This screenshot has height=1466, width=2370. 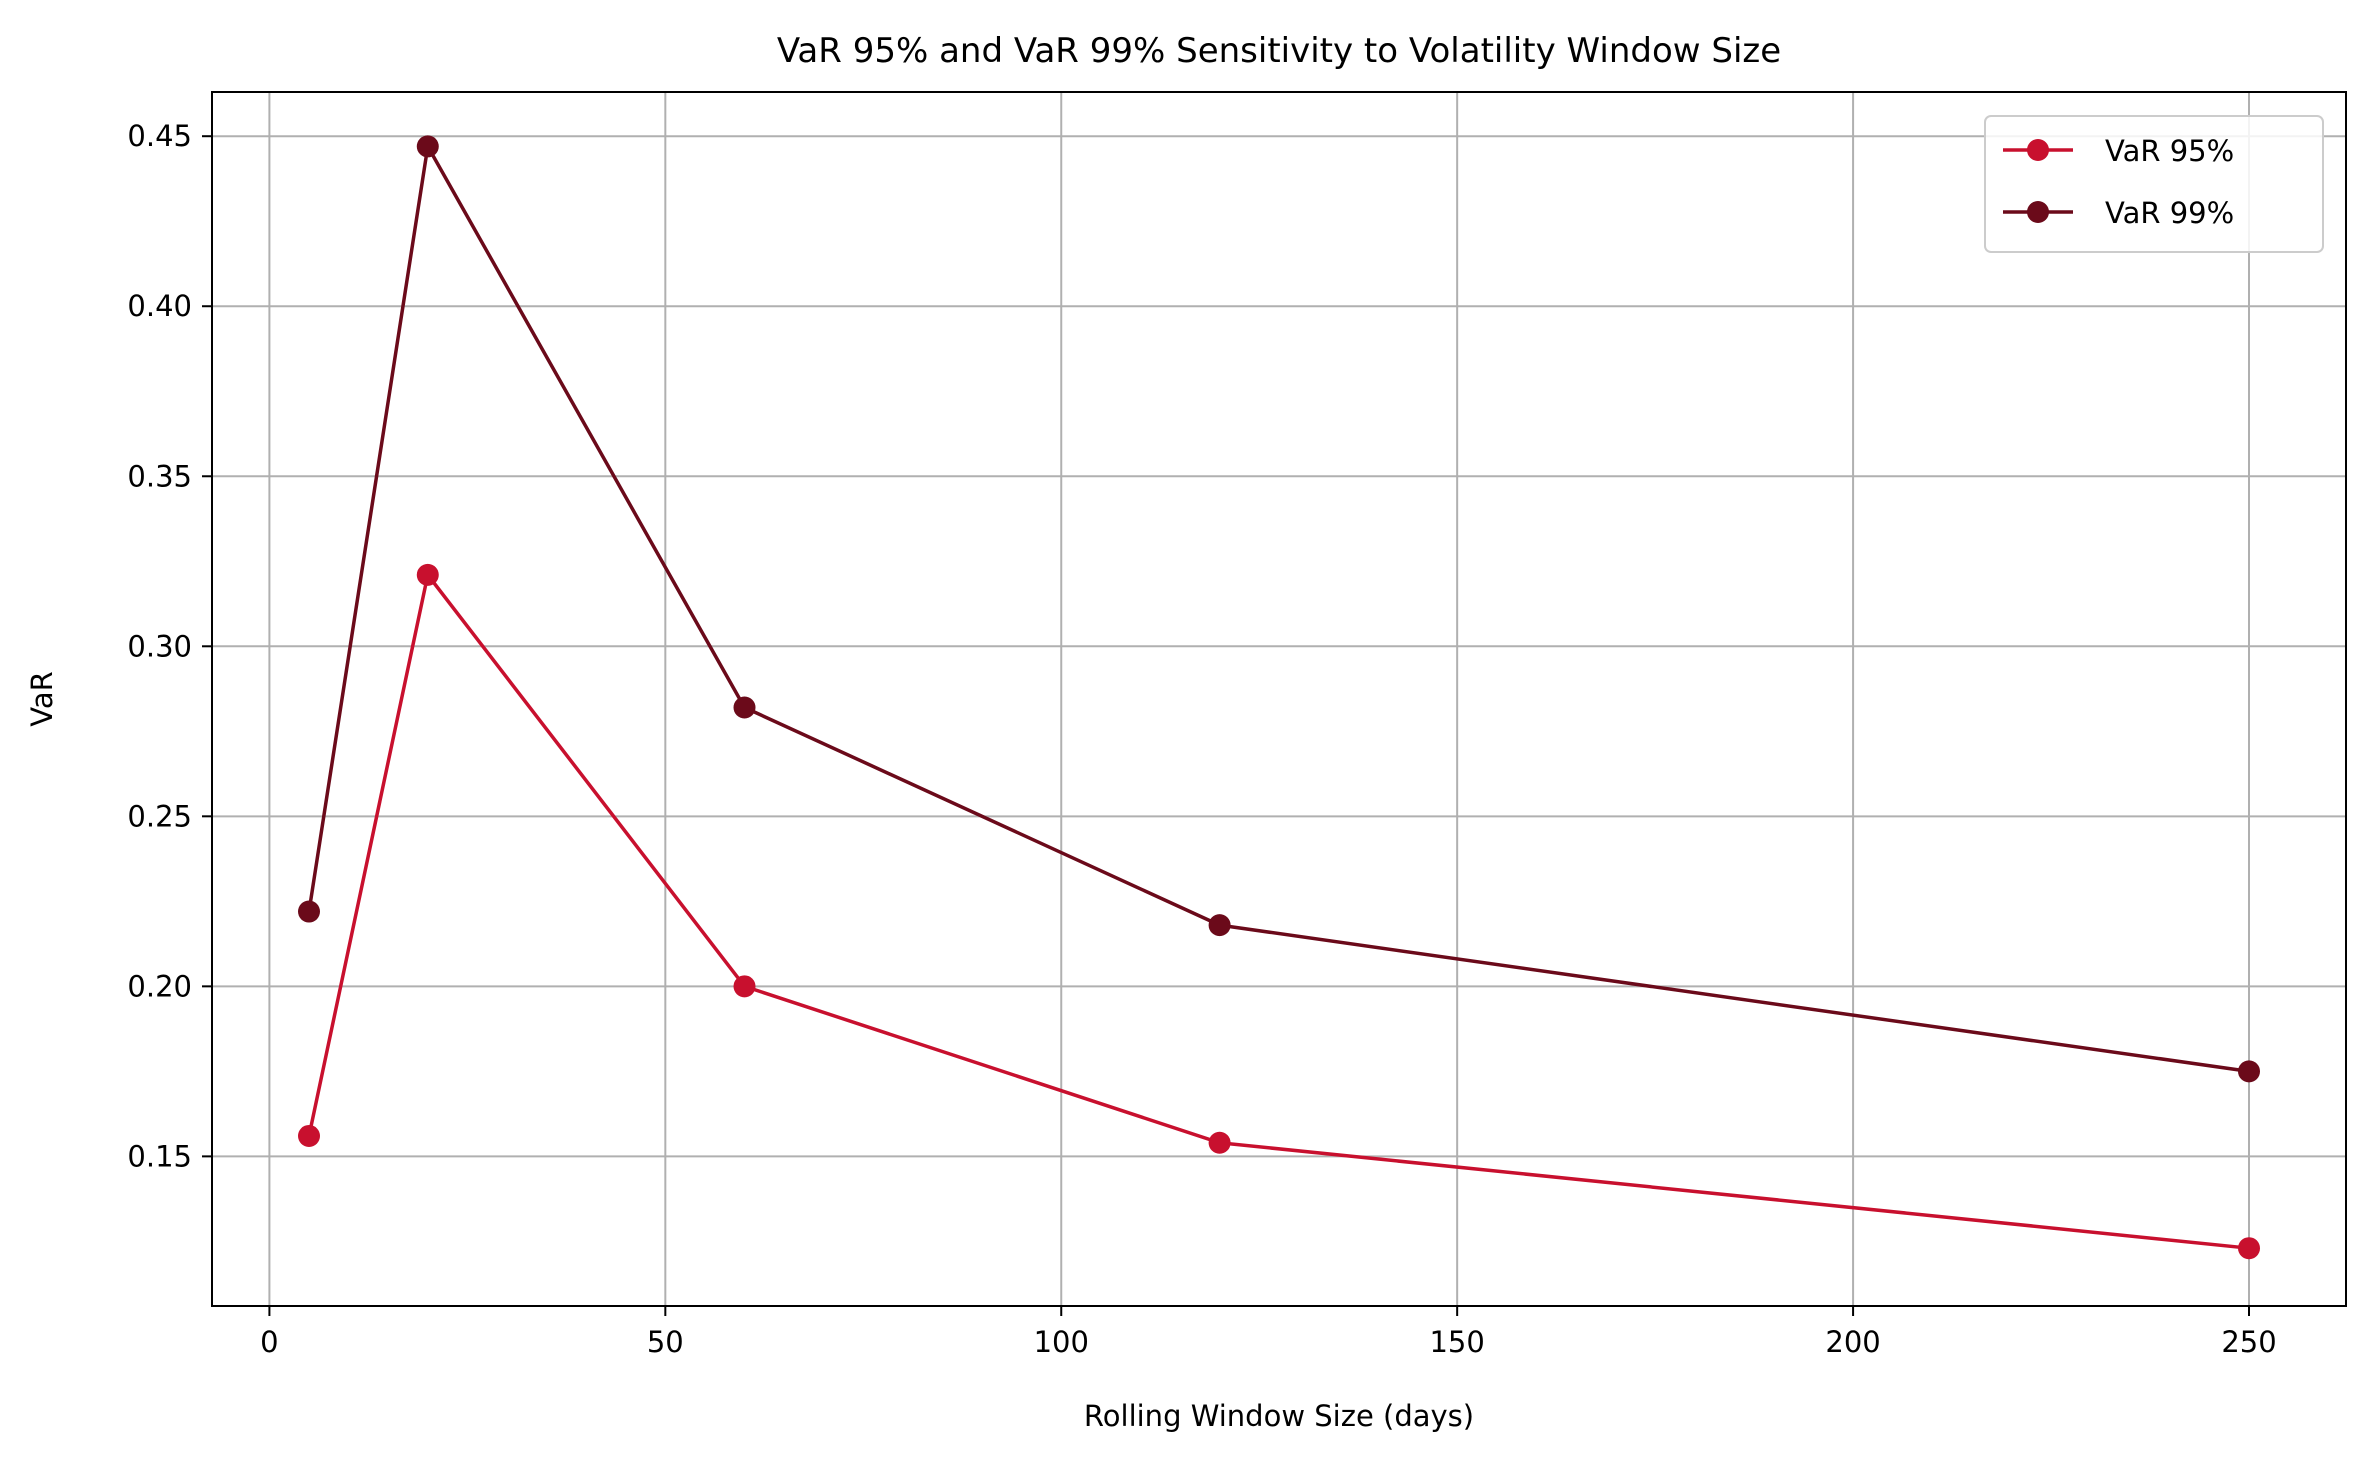 What do you see at coordinates (159, 136) in the screenshot?
I see `y-tick-label: 0.45` at bounding box center [159, 136].